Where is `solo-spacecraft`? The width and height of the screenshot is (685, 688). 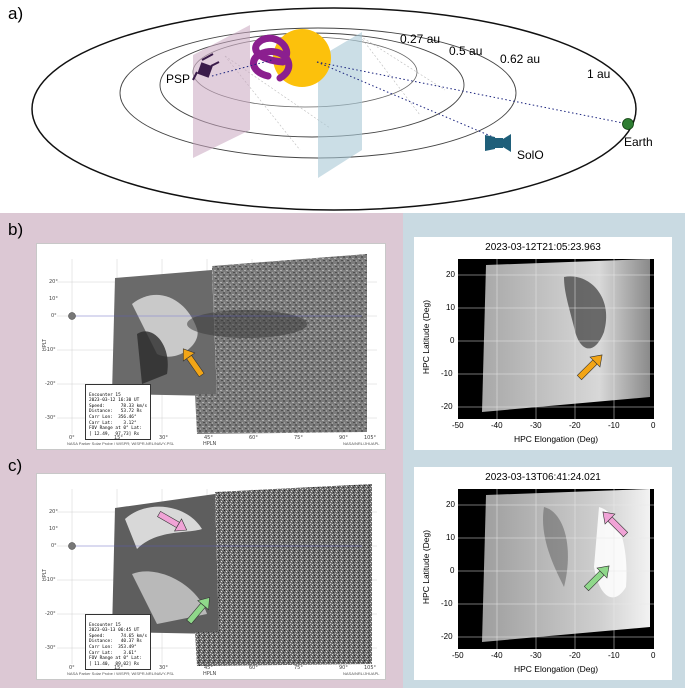
solo-spacecraft is located at coordinates (498, 143).